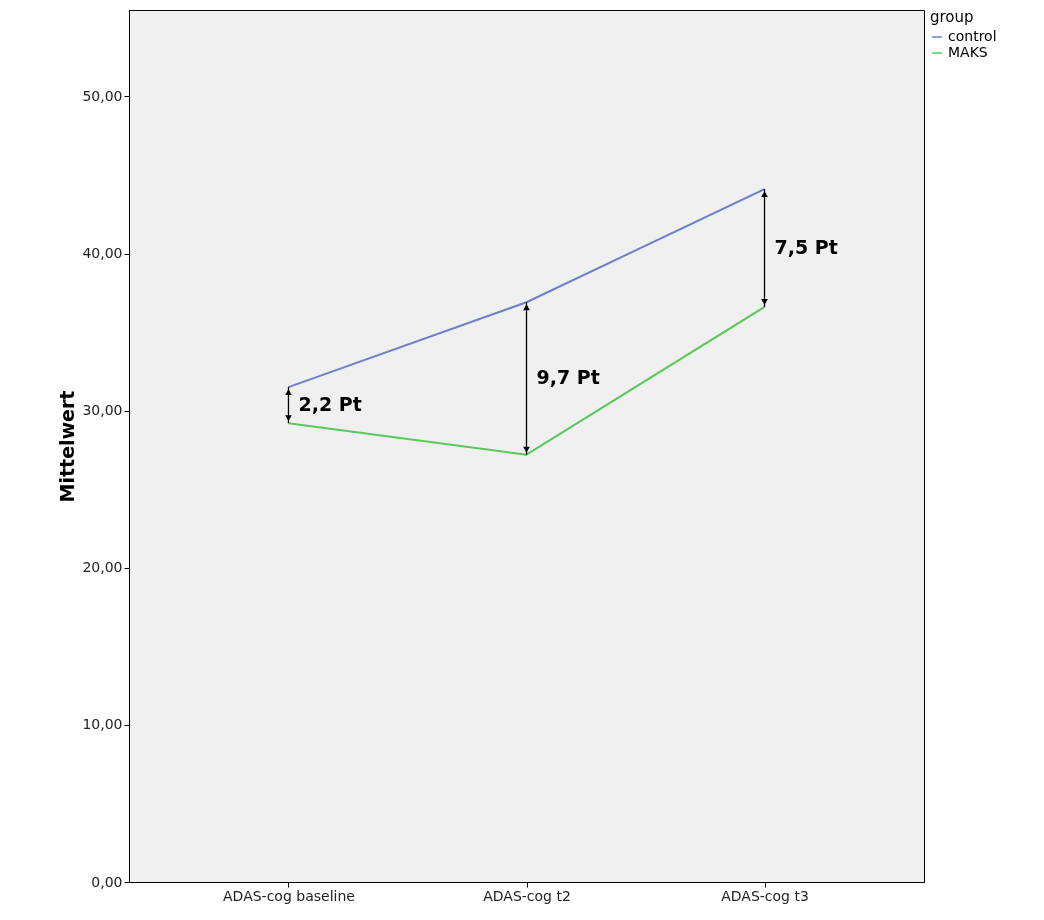 Image resolution: width=1044 pixels, height=920 pixels. I want to click on legend-label: control, so click(972, 36).